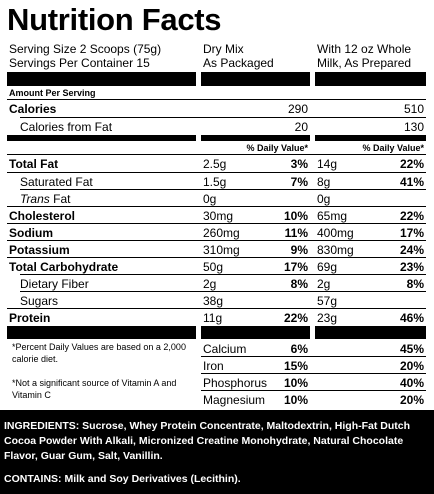 Image resolution: width=434 pixels, height=494 pixels. I want to click on nutrient-dry-amount: 2g, so click(210, 284).